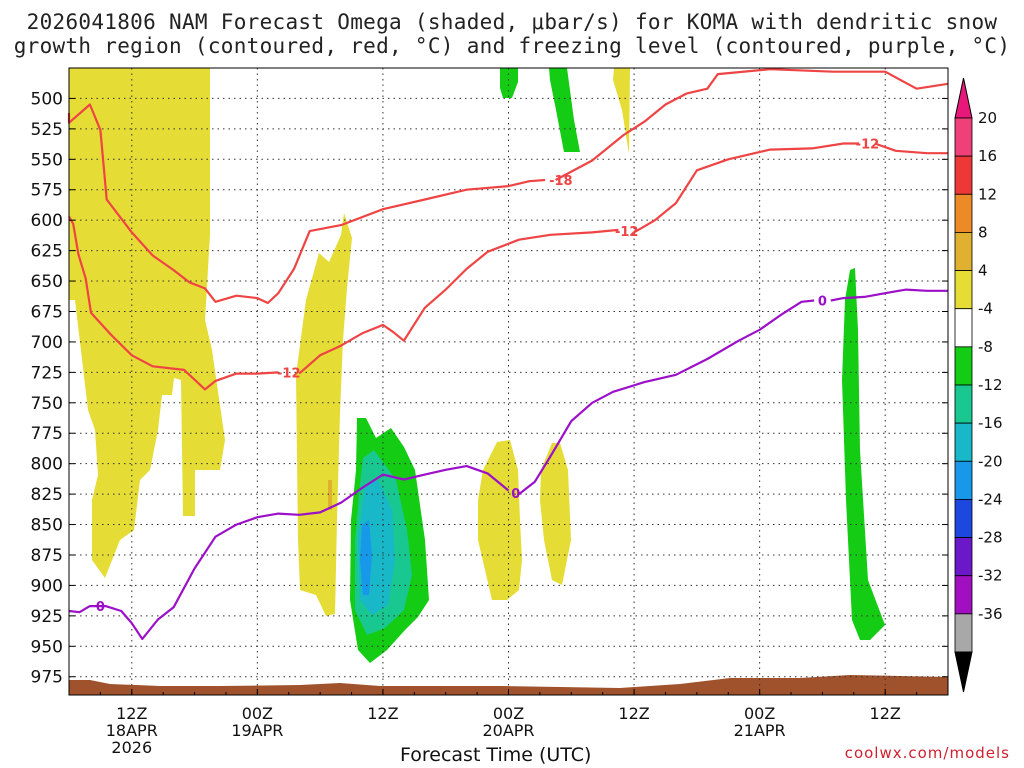  I want to click on colorbar: 20 16 12 8 4 -4 -8 -12 -16 -20 -24 -28 -32 -36, so click(978, 385).